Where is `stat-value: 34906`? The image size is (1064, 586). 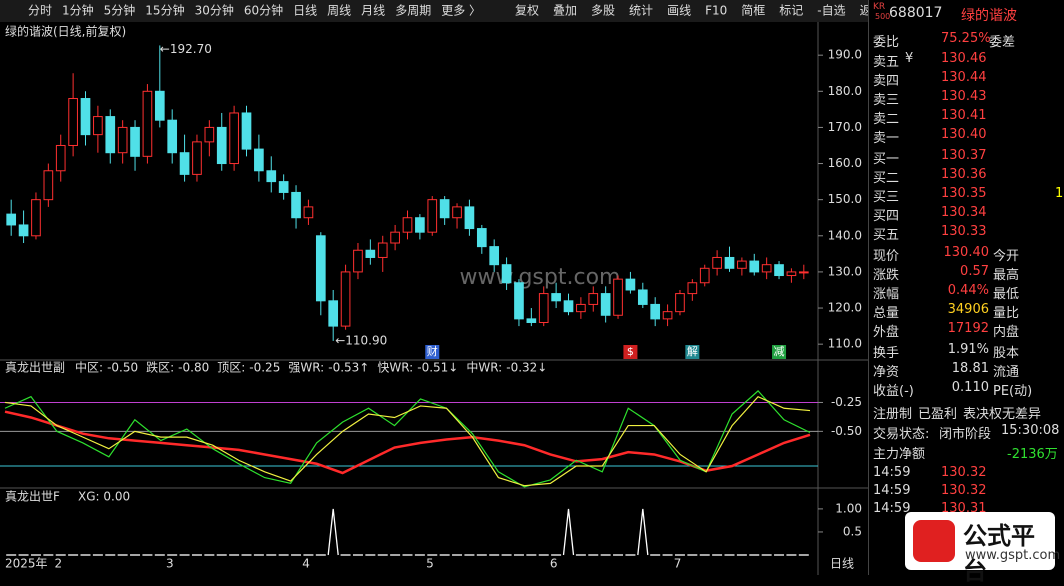
stat-value: 34906 is located at coordinates (968, 309).